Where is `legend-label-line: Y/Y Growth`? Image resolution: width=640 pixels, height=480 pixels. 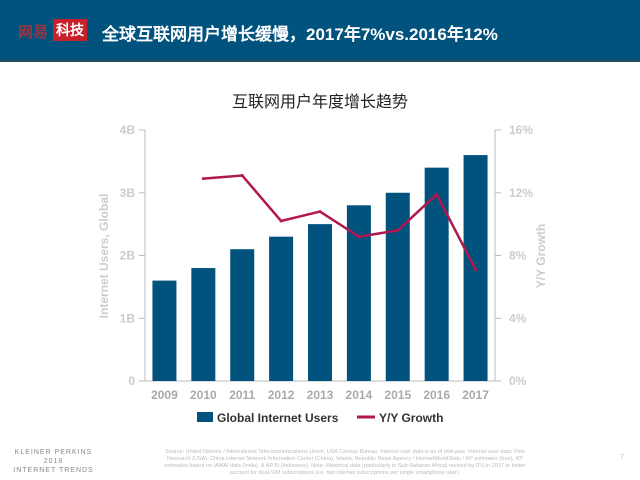
legend-label-line: Y/Y Growth is located at coordinates (411, 418).